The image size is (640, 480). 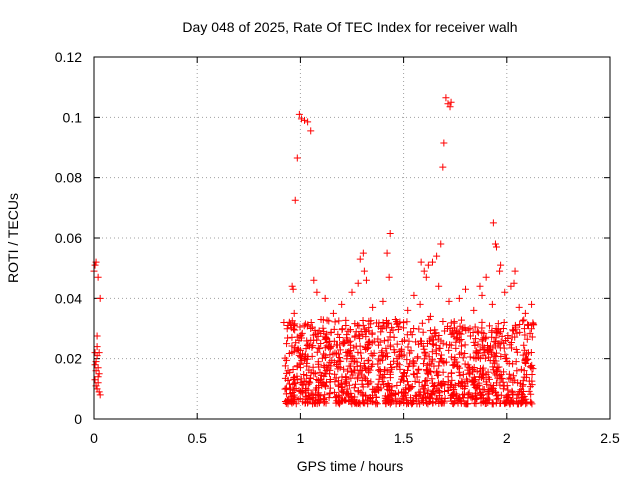 I want to click on y-tick-label: 0.12, so click(x=68, y=57).